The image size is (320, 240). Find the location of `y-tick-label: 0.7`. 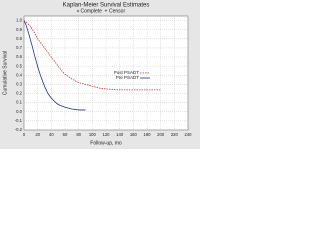

y-tick-label: 0.7 is located at coordinates (19, 47).